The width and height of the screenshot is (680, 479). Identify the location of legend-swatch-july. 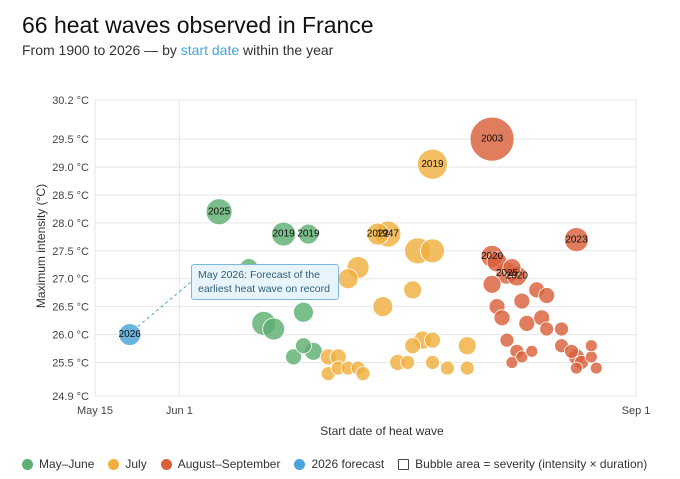
(114, 464).